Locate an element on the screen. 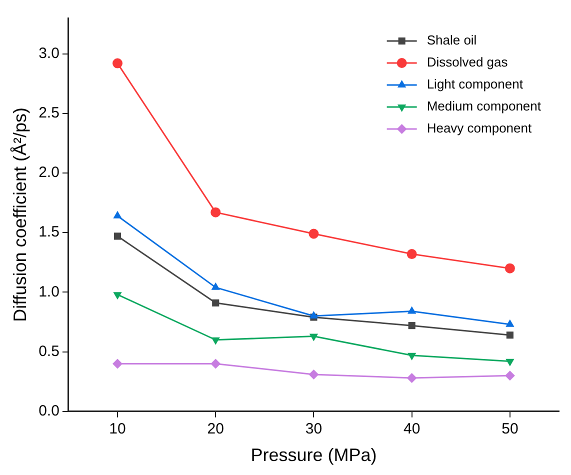 Image resolution: width=571 pixels, height=475 pixels. x-tick-label: 10 is located at coordinates (117, 429).